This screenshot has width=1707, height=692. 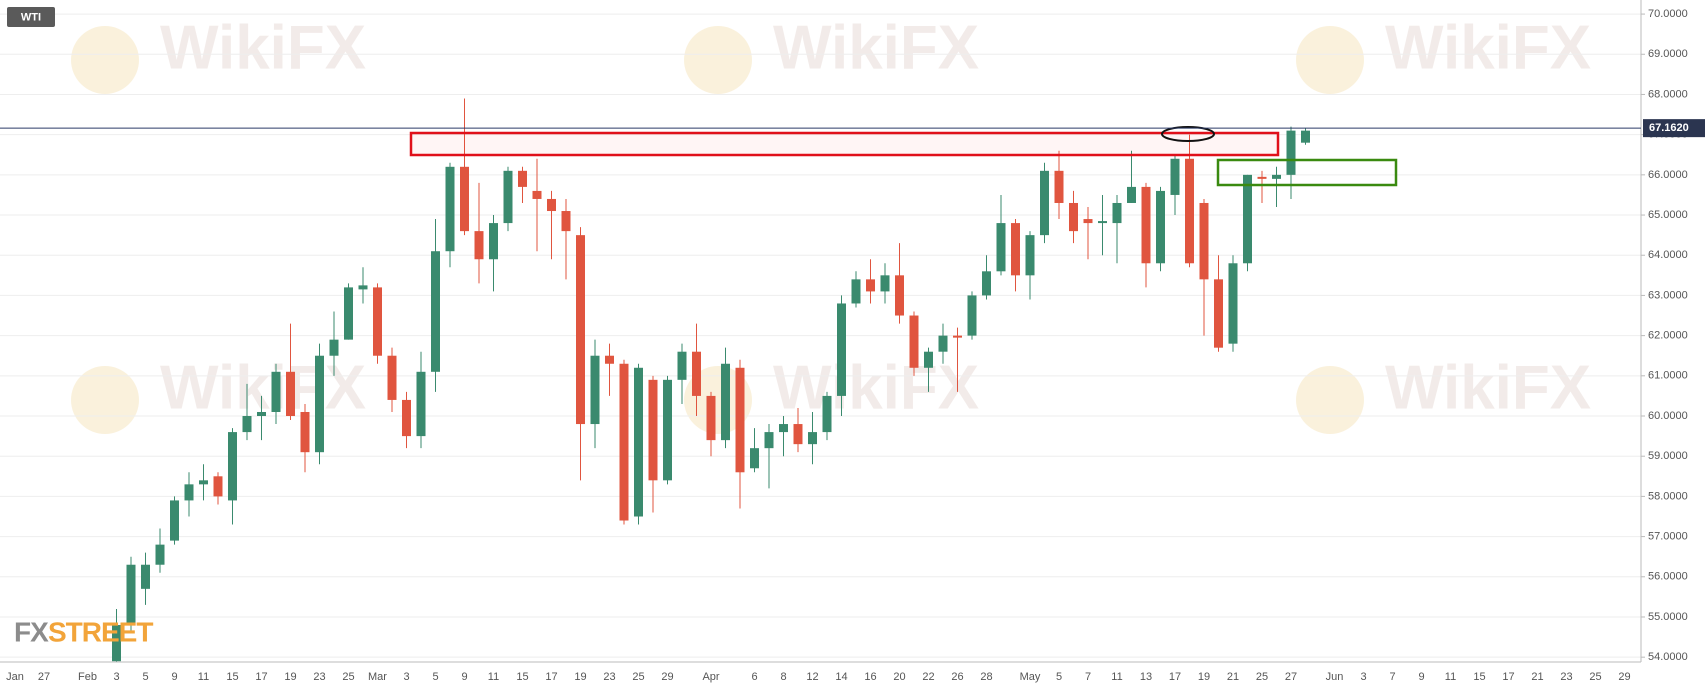 I want to click on x-tick-label: 29, so click(x=667, y=677).